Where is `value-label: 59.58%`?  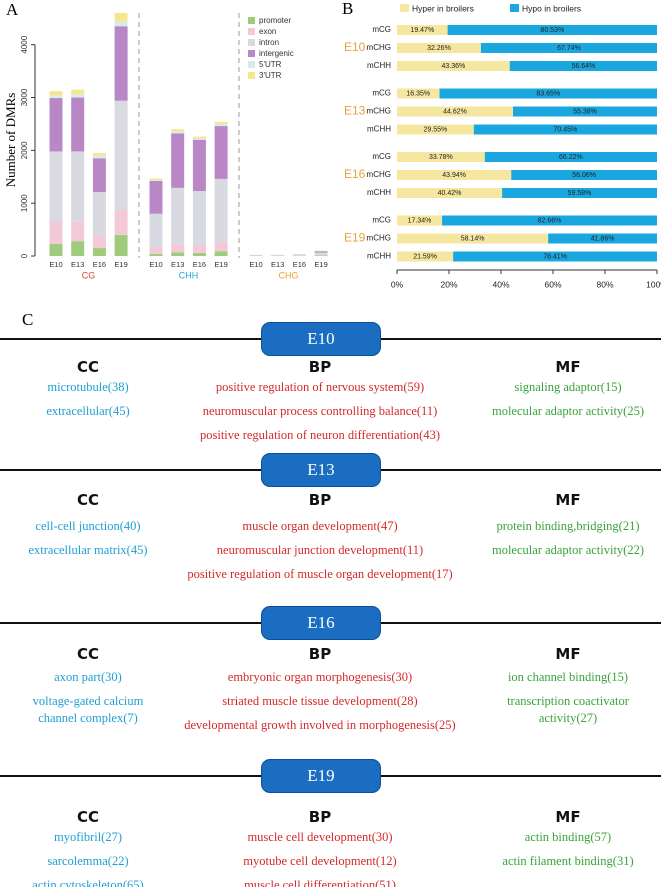
value-label: 59.58% is located at coordinates (580, 193).